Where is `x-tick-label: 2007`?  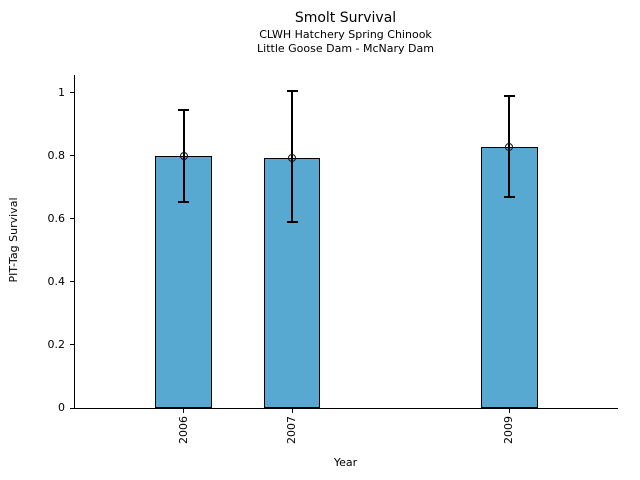
x-tick-label: 2007 is located at coordinates (292, 429).